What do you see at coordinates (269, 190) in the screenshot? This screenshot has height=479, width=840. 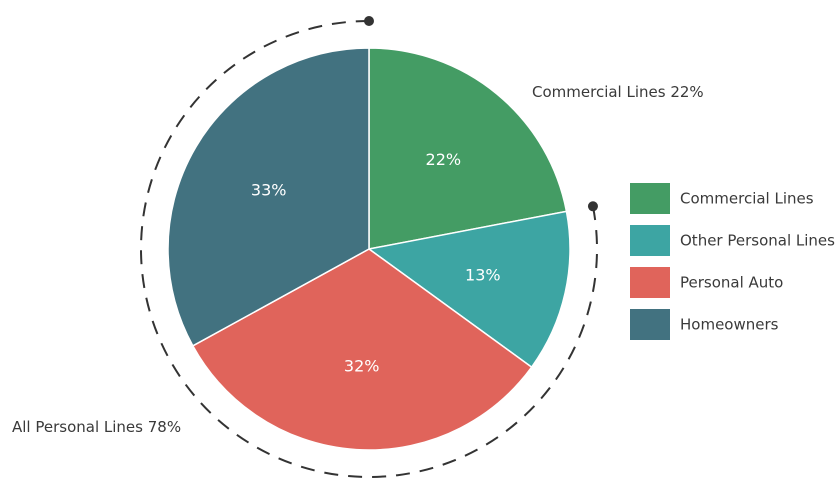 I see `slice-value-label-homeowners: 33%` at bounding box center [269, 190].